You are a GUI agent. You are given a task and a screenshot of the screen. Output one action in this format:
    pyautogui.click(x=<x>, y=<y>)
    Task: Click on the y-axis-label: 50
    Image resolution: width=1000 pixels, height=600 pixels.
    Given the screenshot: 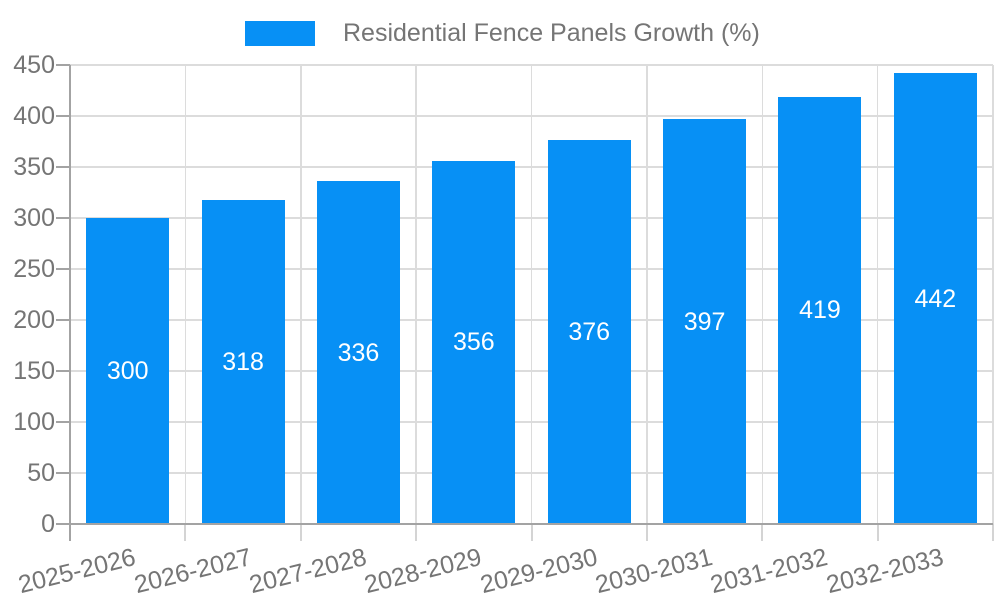 What is the action you would take?
    pyautogui.click(x=41, y=473)
    